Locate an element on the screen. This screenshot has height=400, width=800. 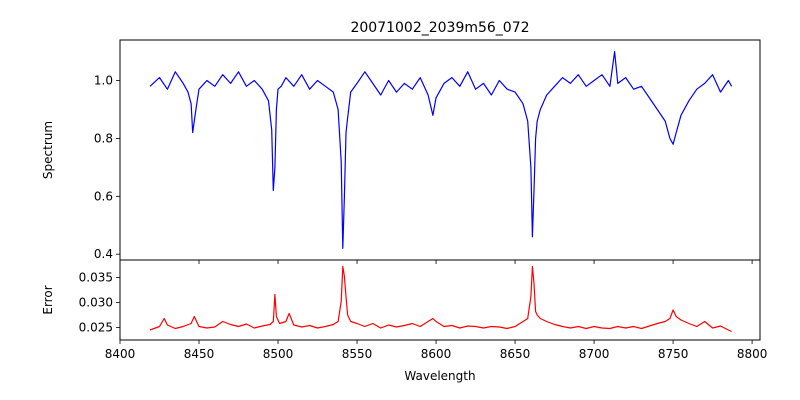
x-tick-label: 8650 is located at coordinates (515, 354).